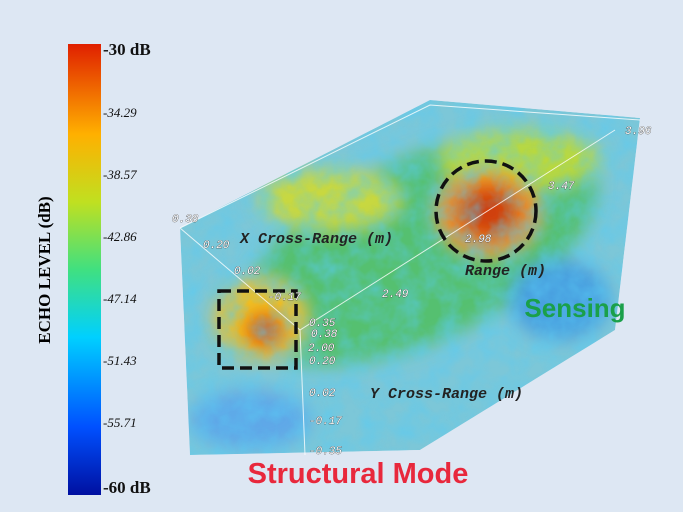 The height and width of the screenshot is (512, 683). What do you see at coordinates (44, 269) in the screenshot?
I see `colorbar-title: ECHO LEVEL (dB)` at bounding box center [44, 269].